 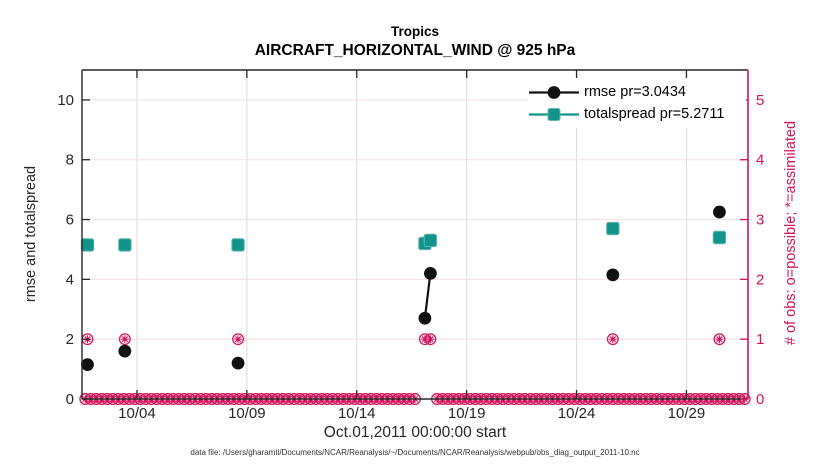 What do you see at coordinates (760, 100) in the screenshot?
I see `y-tick-label-right: 5` at bounding box center [760, 100].